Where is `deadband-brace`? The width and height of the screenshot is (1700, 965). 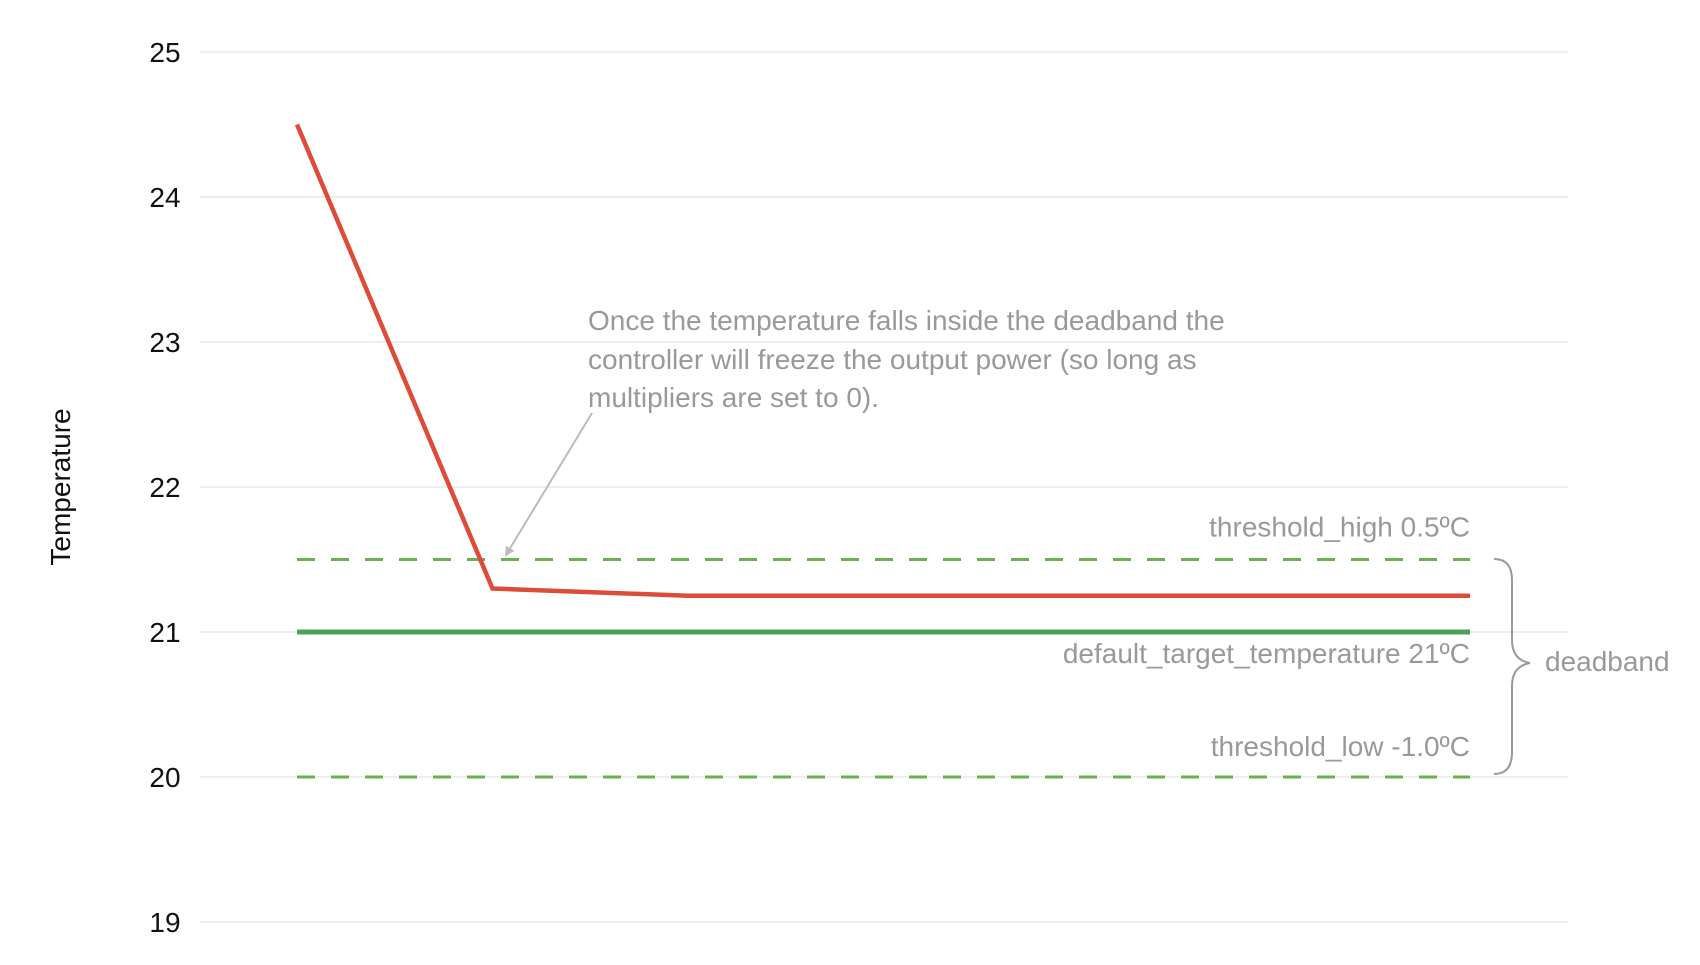 deadband-brace is located at coordinates (1512, 666).